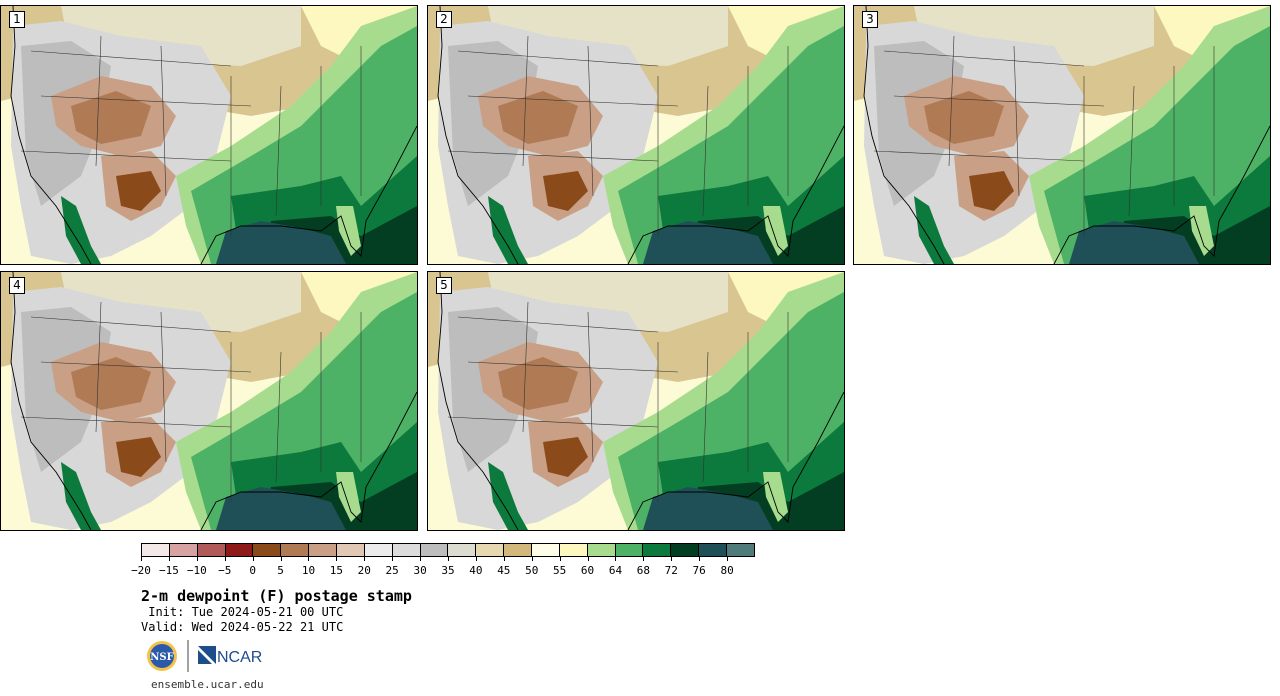 The height and width of the screenshot is (696, 1280). Describe the element at coordinates (587, 570) in the screenshot. I see `colorbar-tick-label: 60` at that location.